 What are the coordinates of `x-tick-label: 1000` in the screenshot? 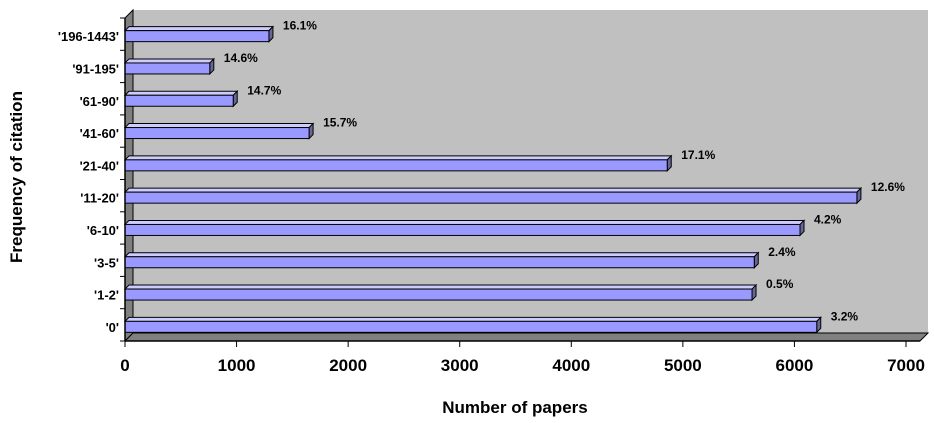 It's located at (237, 365).